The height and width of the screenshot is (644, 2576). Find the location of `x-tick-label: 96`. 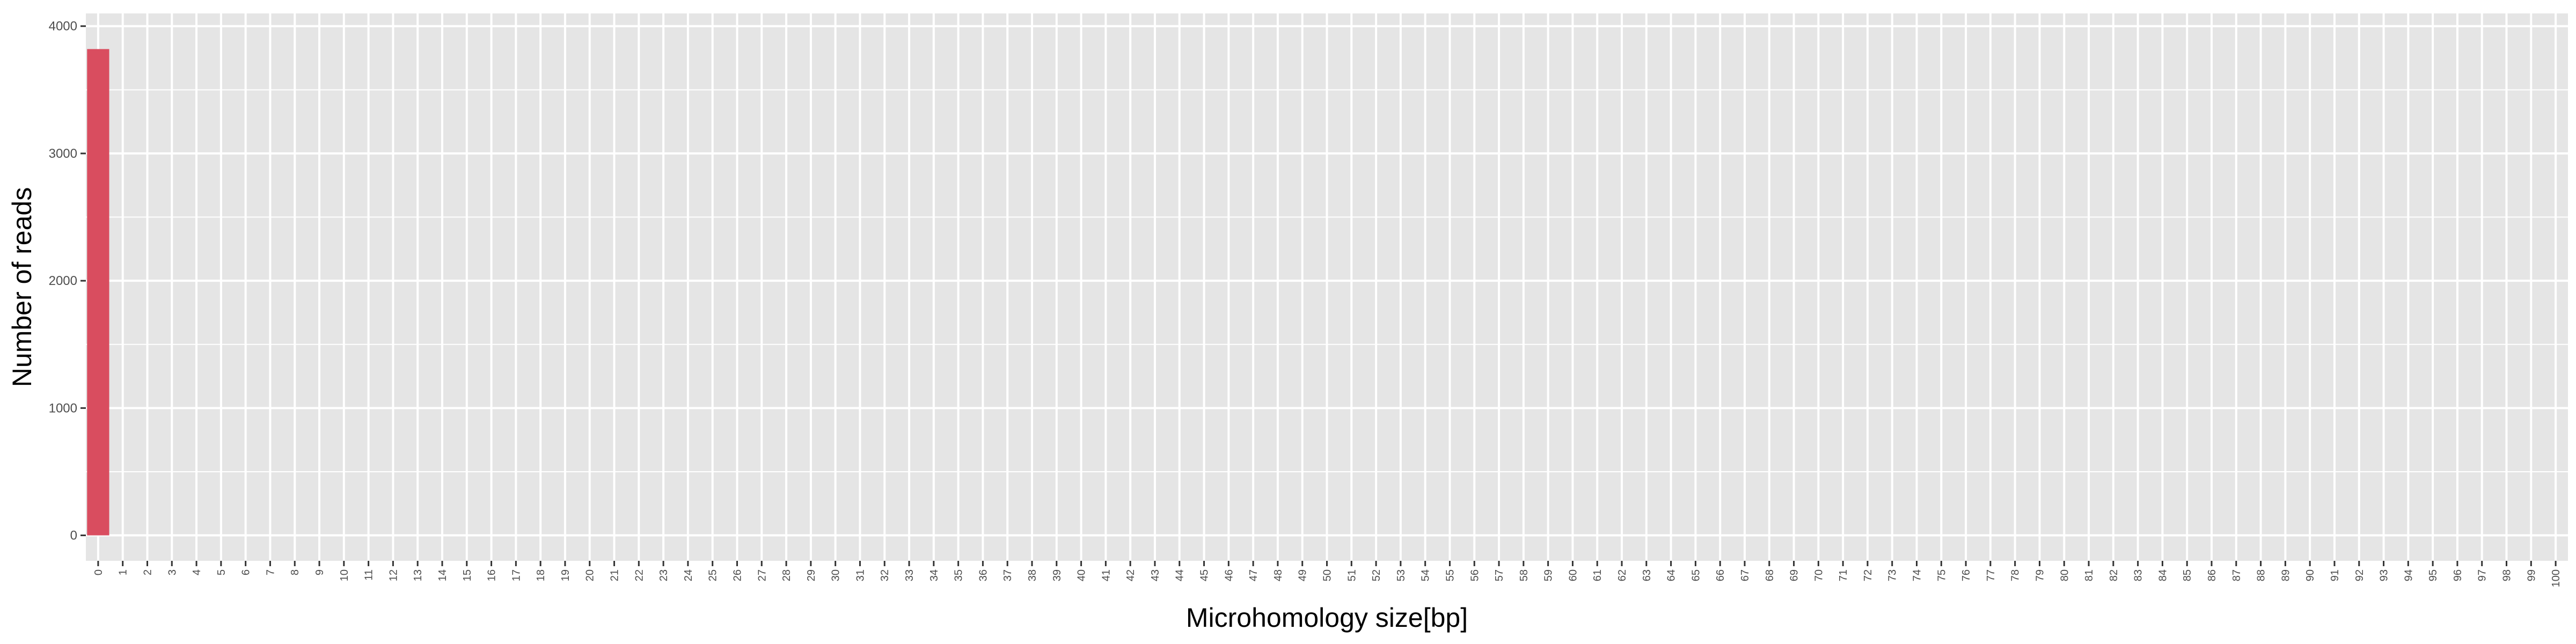

x-tick-label: 96 is located at coordinates (2458, 575).